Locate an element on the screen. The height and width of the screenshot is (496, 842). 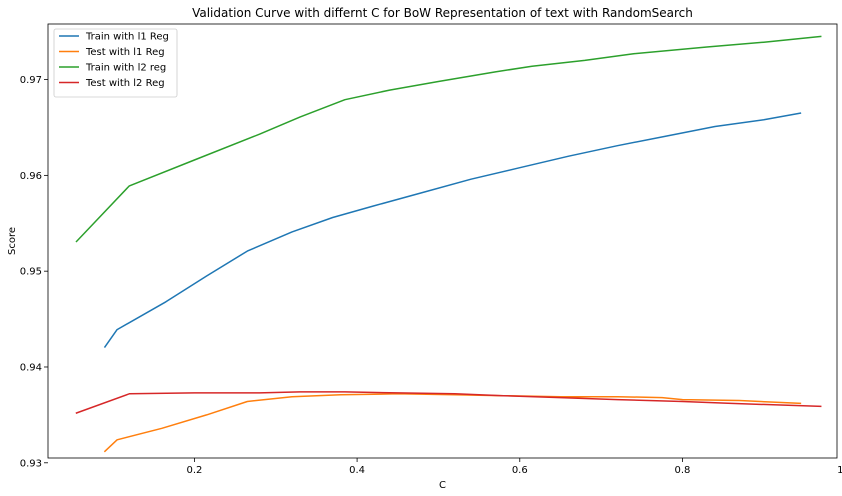
y-axis-label: Score is located at coordinates (12, 241).